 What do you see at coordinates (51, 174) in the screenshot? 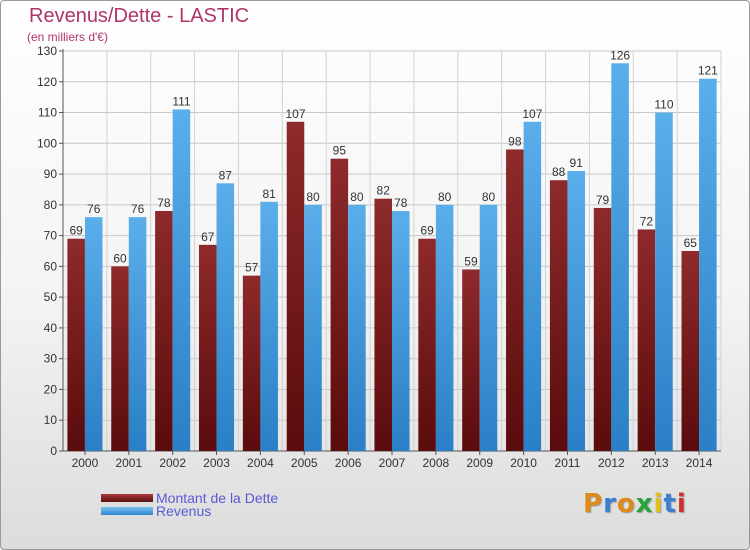
I see `y-tick-label: 90` at bounding box center [51, 174].